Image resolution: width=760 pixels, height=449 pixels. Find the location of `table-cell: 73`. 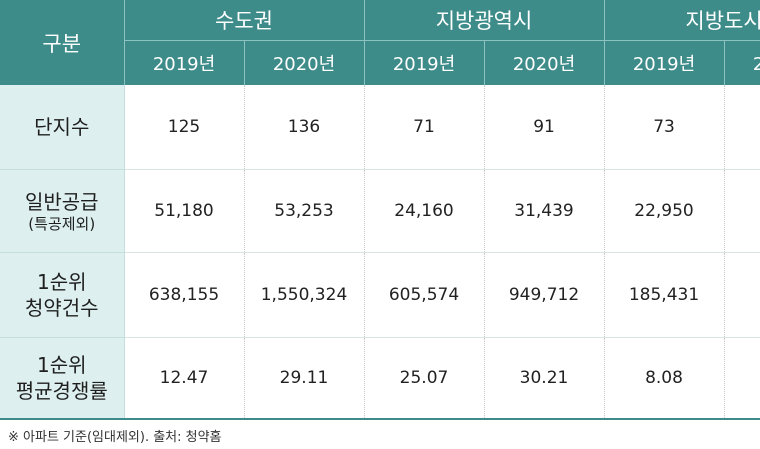

table-cell: 73 is located at coordinates (664, 127).